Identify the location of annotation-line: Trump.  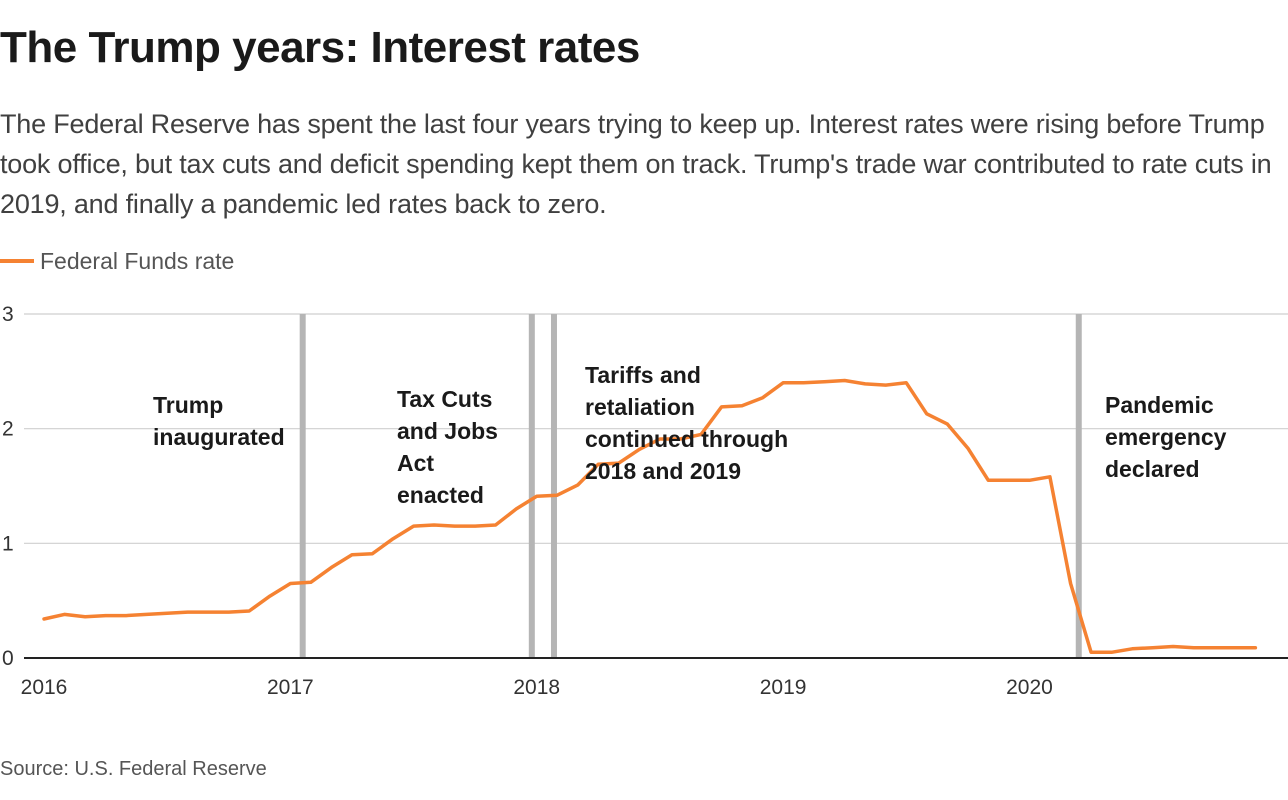
(188, 405).